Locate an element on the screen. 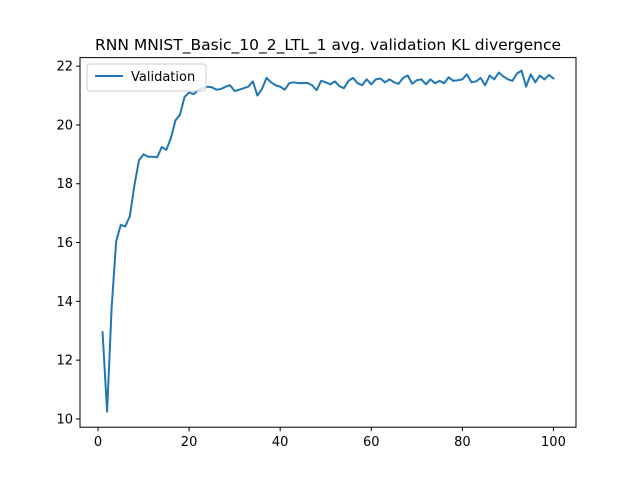  x-tick-label: 80 is located at coordinates (462, 442).